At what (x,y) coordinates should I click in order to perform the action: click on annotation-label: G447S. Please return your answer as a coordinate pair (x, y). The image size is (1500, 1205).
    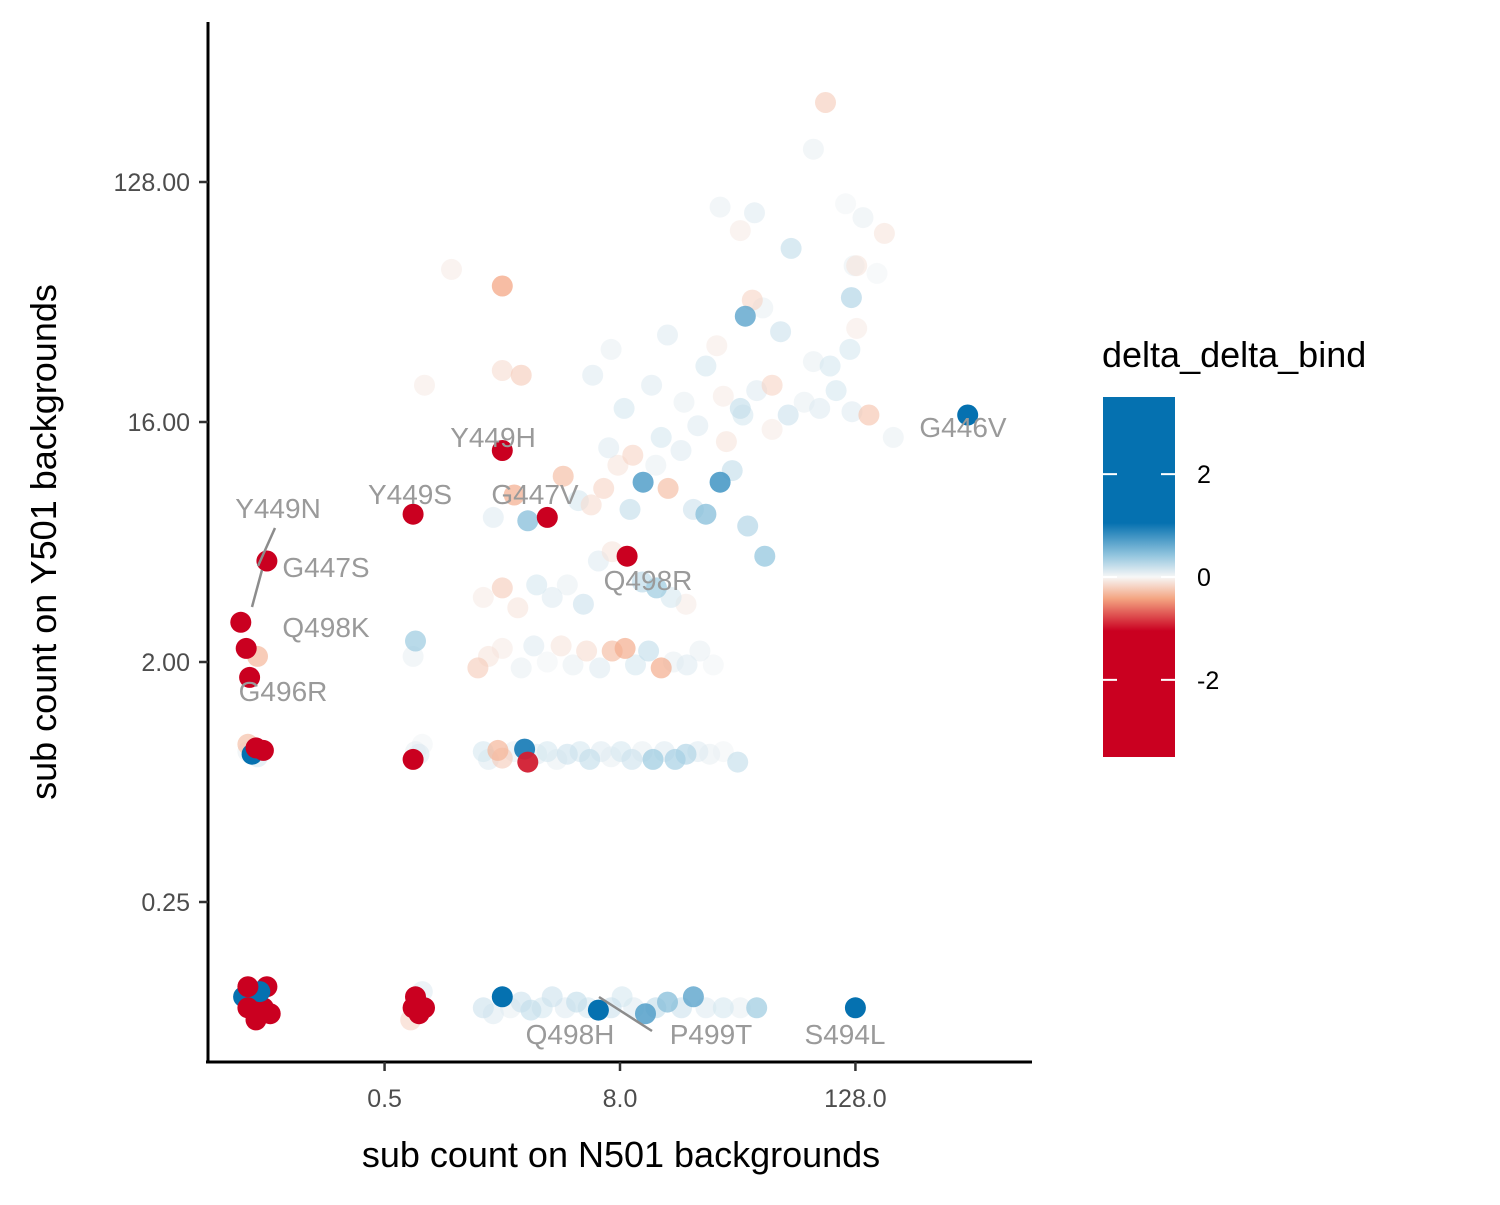
    Looking at the image, I should click on (325, 567).